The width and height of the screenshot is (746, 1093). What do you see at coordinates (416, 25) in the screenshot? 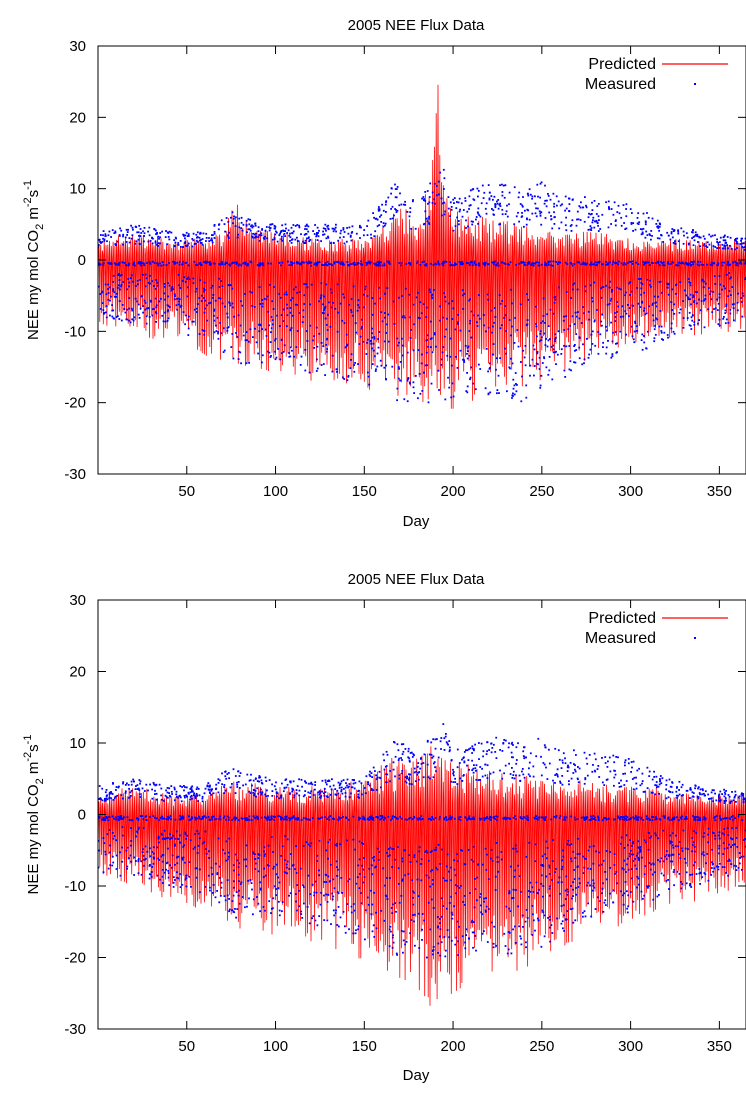
I see `chart-title: 2005 NEE Flux Data` at bounding box center [416, 25].